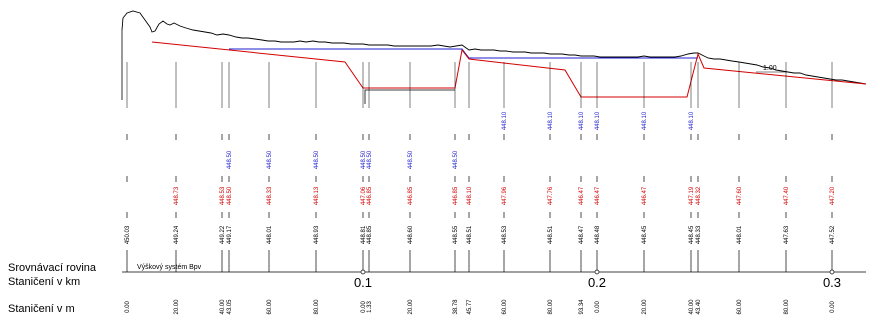  Describe the element at coordinates (582, 234) in the screenshot. I see `terrain-elevation-value: 448.47` at that location.